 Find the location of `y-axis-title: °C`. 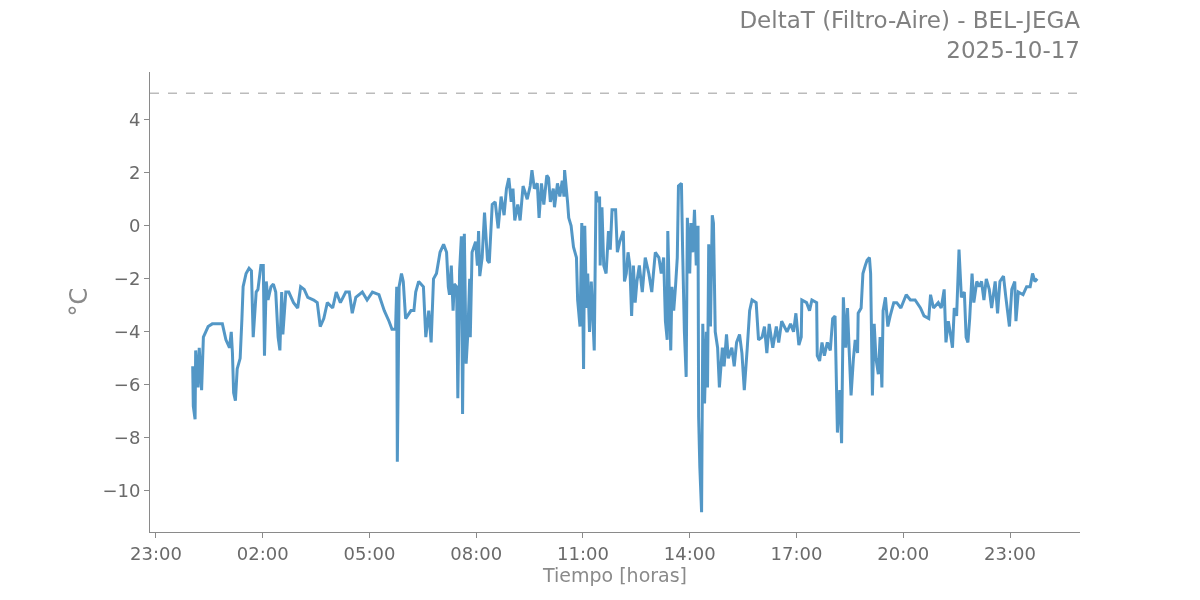

y-axis-title: °C is located at coordinates (78, 302).